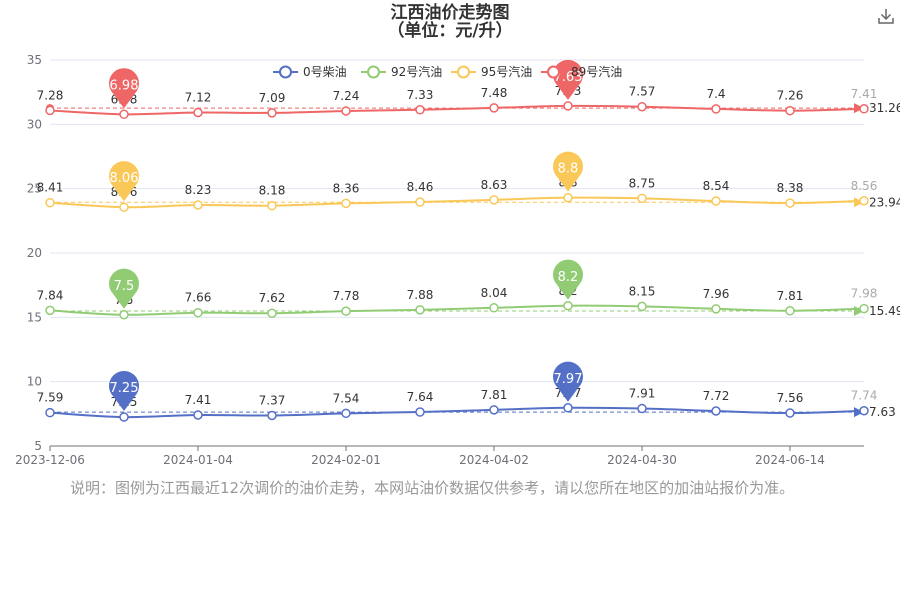  What do you see at coordinates (716, 396) in the screenshot?
I see `data-label: 7.72` at bounding box center [716, 396].